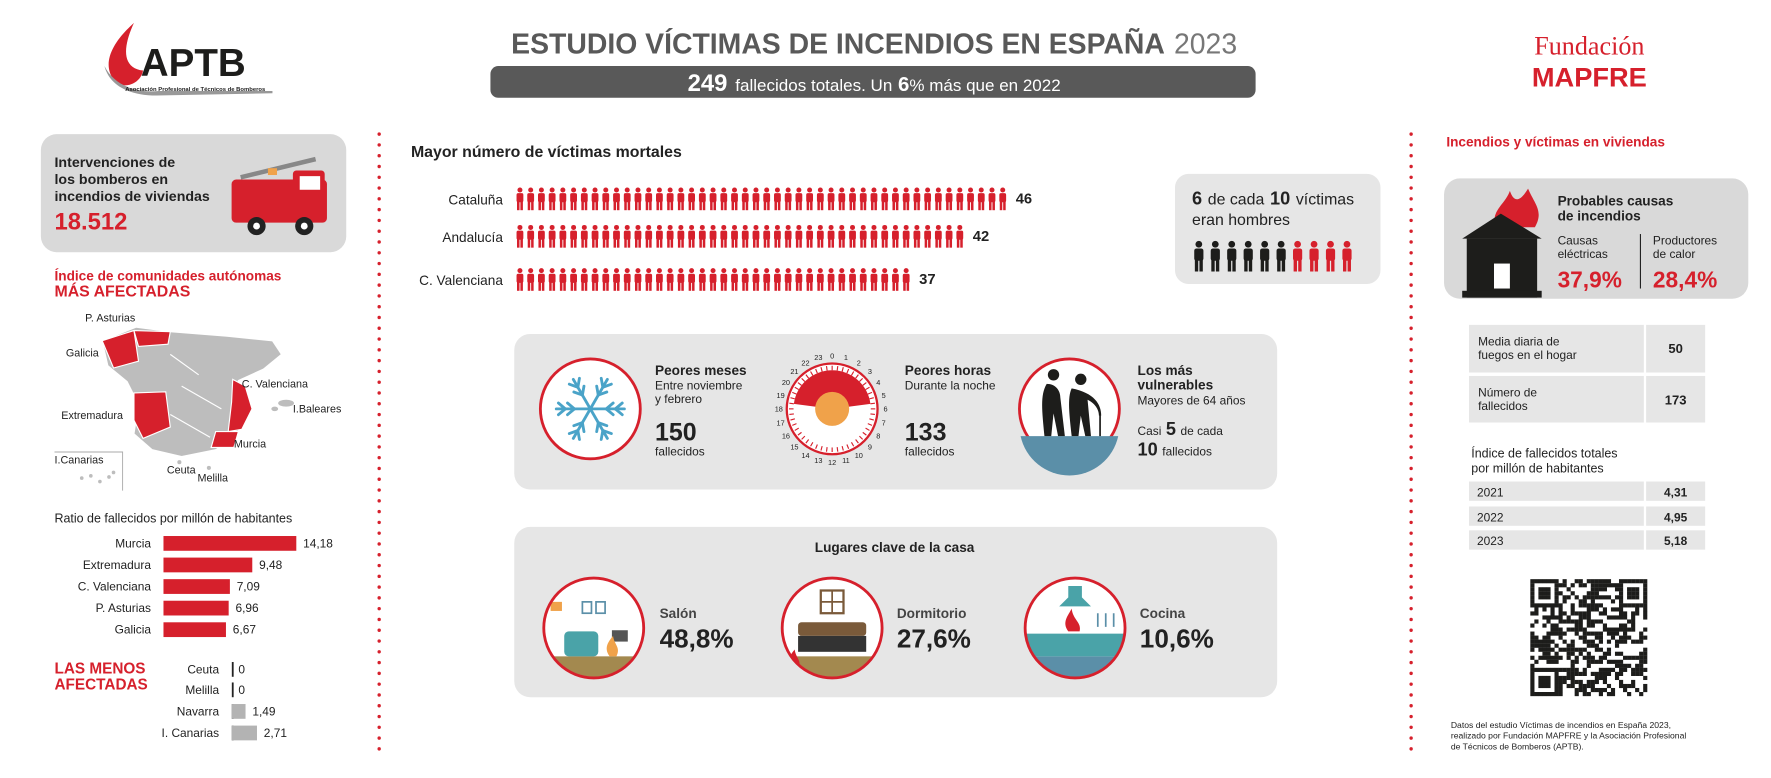 The image size is (1771, 778). Describe the element at coordinates (1072, 620) in the screenshot. I see `fire` at that location.